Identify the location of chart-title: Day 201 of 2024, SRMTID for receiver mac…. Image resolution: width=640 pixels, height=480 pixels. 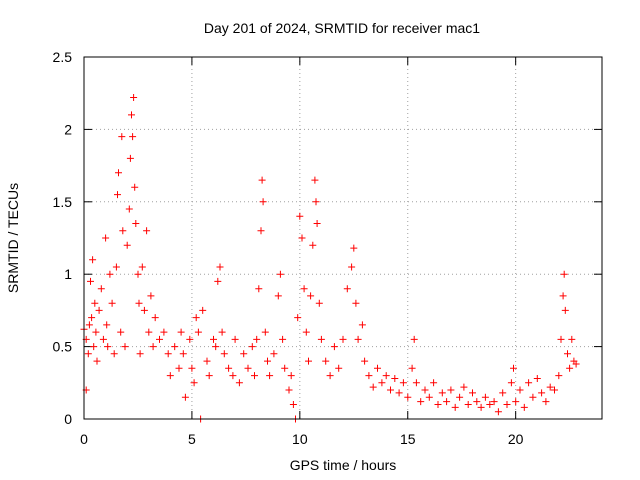
(342, 28).